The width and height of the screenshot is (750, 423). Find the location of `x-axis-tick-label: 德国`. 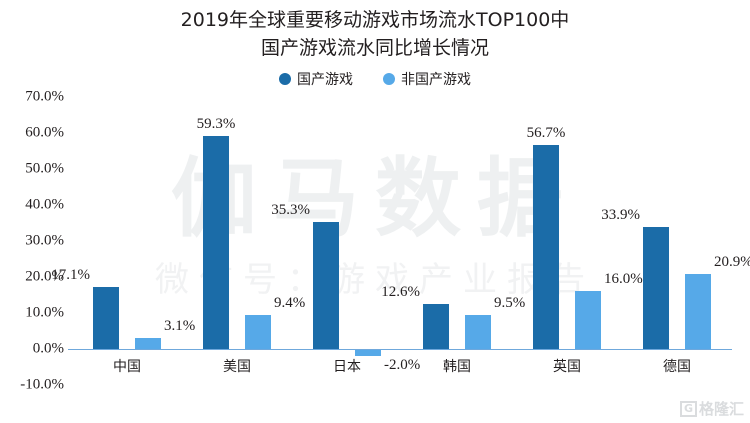

x-axis-tick-label: 德国 is located at coordinates (677, 367).